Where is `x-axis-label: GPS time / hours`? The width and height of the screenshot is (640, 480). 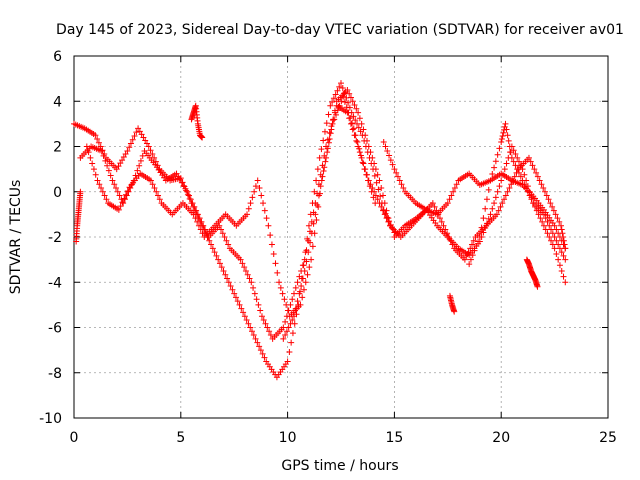 x-axis-label: GPS time / hours is located at coordinates (339, 466).